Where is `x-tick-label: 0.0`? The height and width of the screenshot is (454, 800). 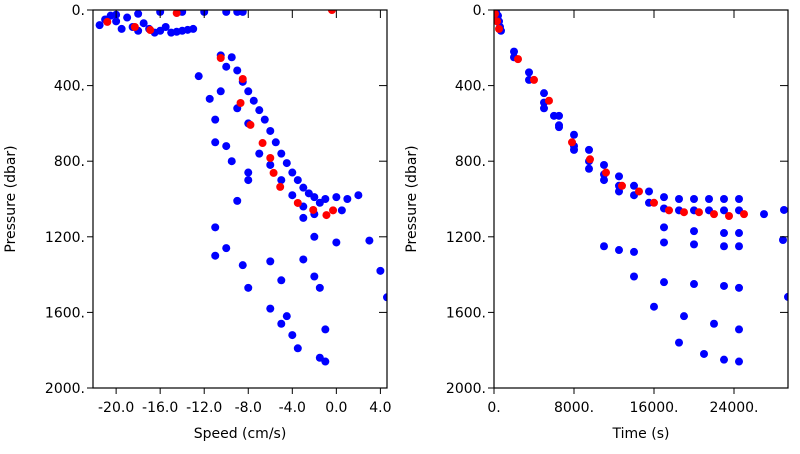 x-tick-label: 0.0 is located at coordinates (336, 408).